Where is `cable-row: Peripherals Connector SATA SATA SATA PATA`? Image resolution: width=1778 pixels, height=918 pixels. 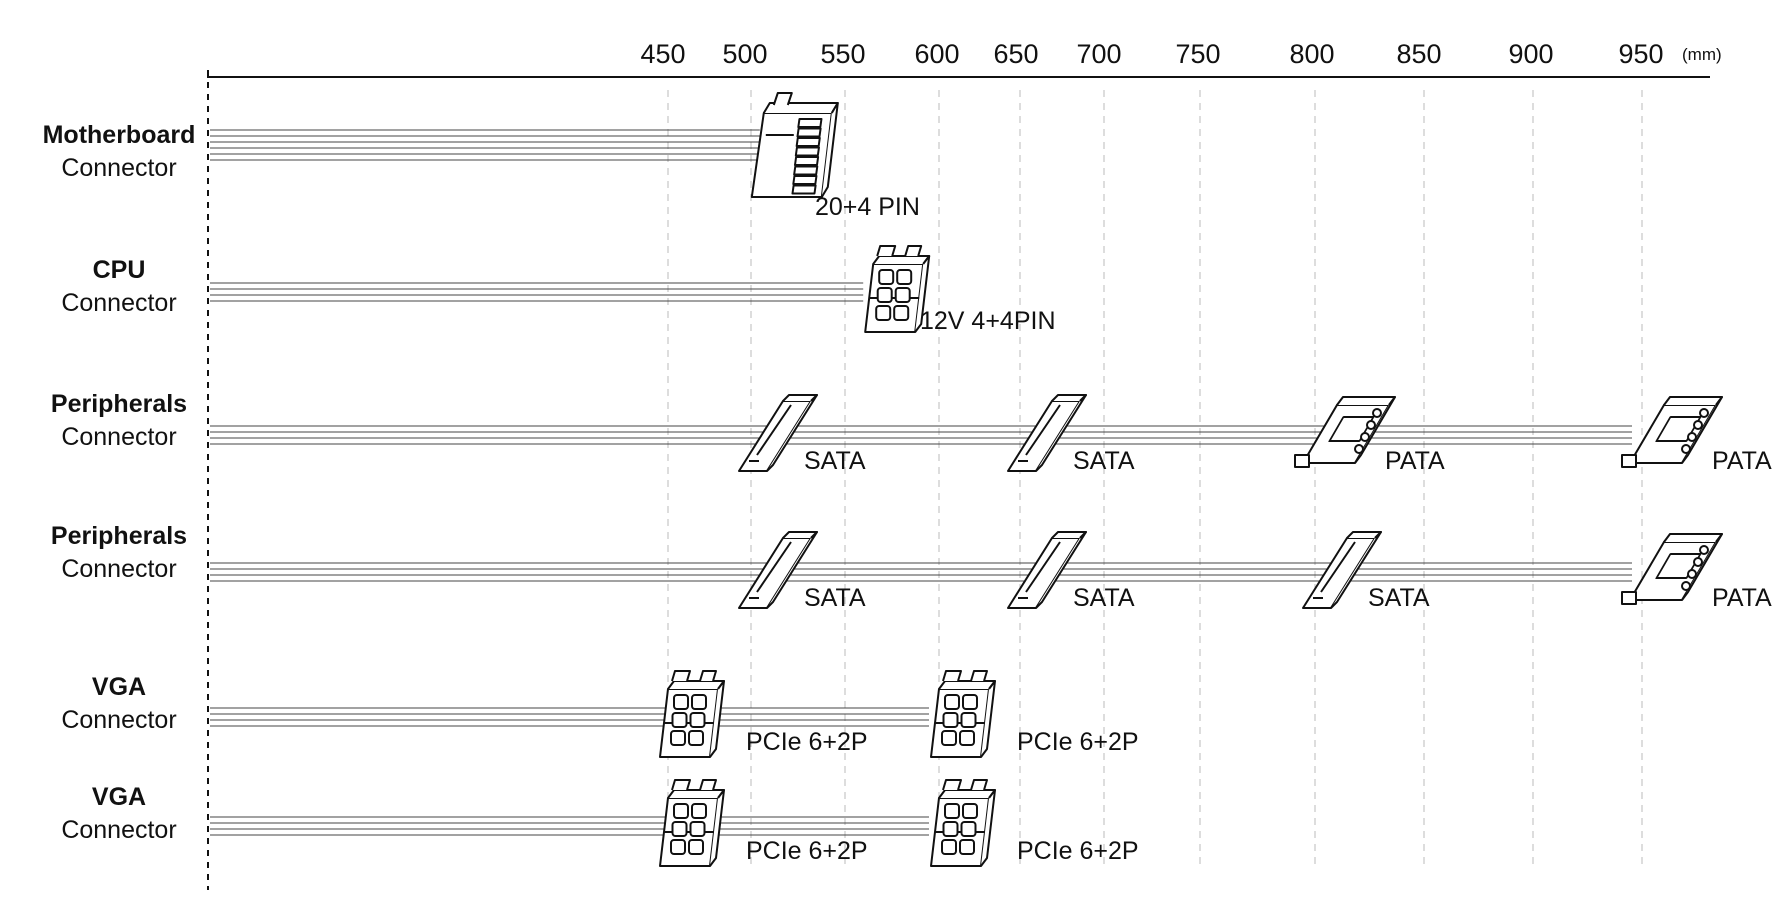 cable-row: Peripherals Connector SATA SATA SATA PATA is located at coordinates (911, 567).